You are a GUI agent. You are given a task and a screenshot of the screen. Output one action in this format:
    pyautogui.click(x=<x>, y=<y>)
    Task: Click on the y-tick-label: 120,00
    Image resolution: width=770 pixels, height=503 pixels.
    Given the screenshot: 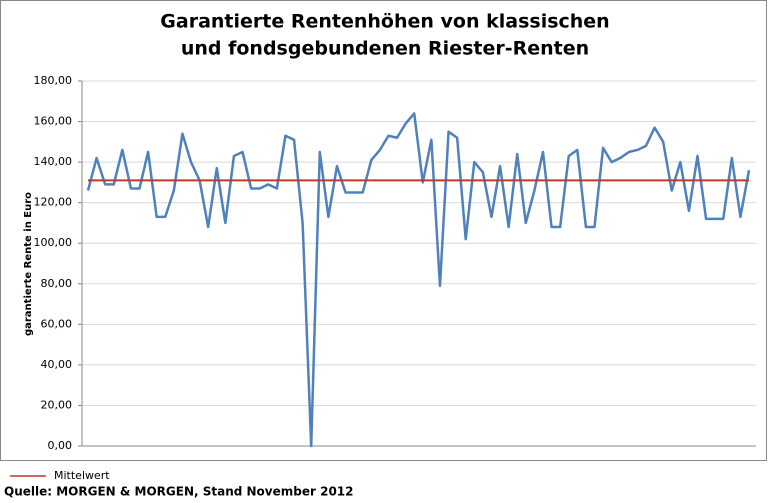 What is the action you would take?
    pyautogui.click(x=53, y=202)
    